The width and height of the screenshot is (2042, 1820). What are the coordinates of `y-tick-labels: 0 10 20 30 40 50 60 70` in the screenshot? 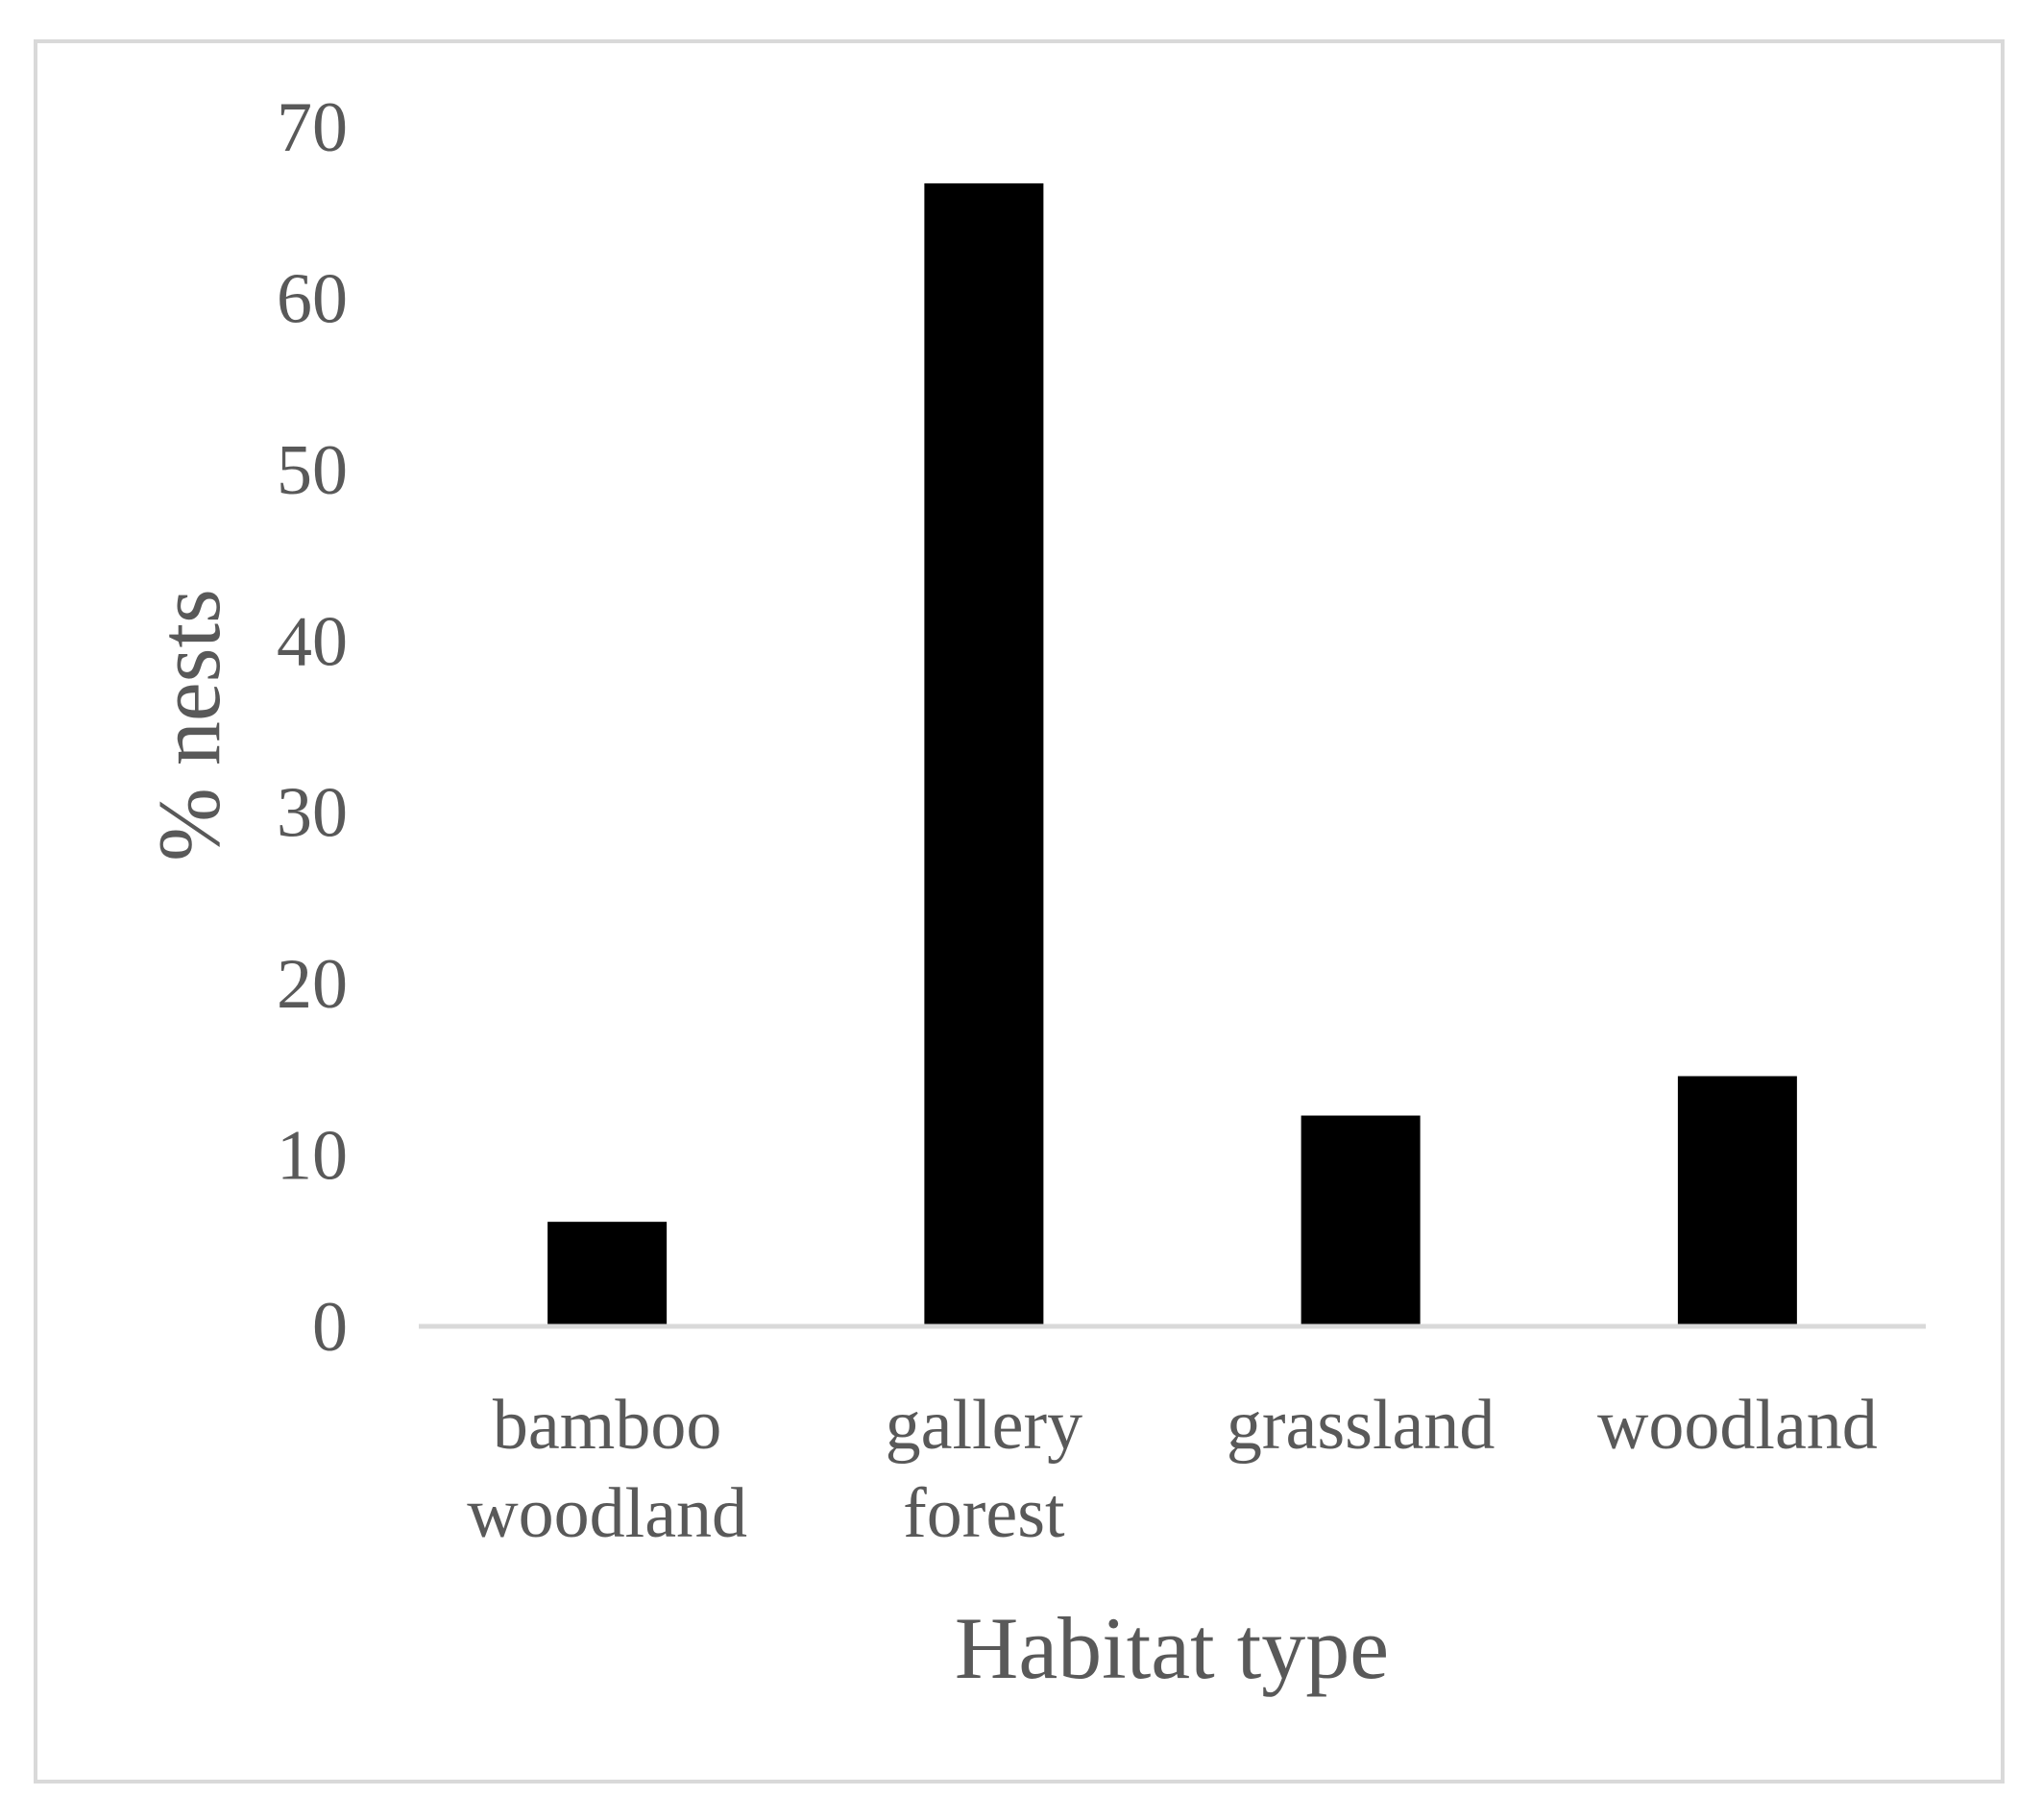 It's located at (312, 728).